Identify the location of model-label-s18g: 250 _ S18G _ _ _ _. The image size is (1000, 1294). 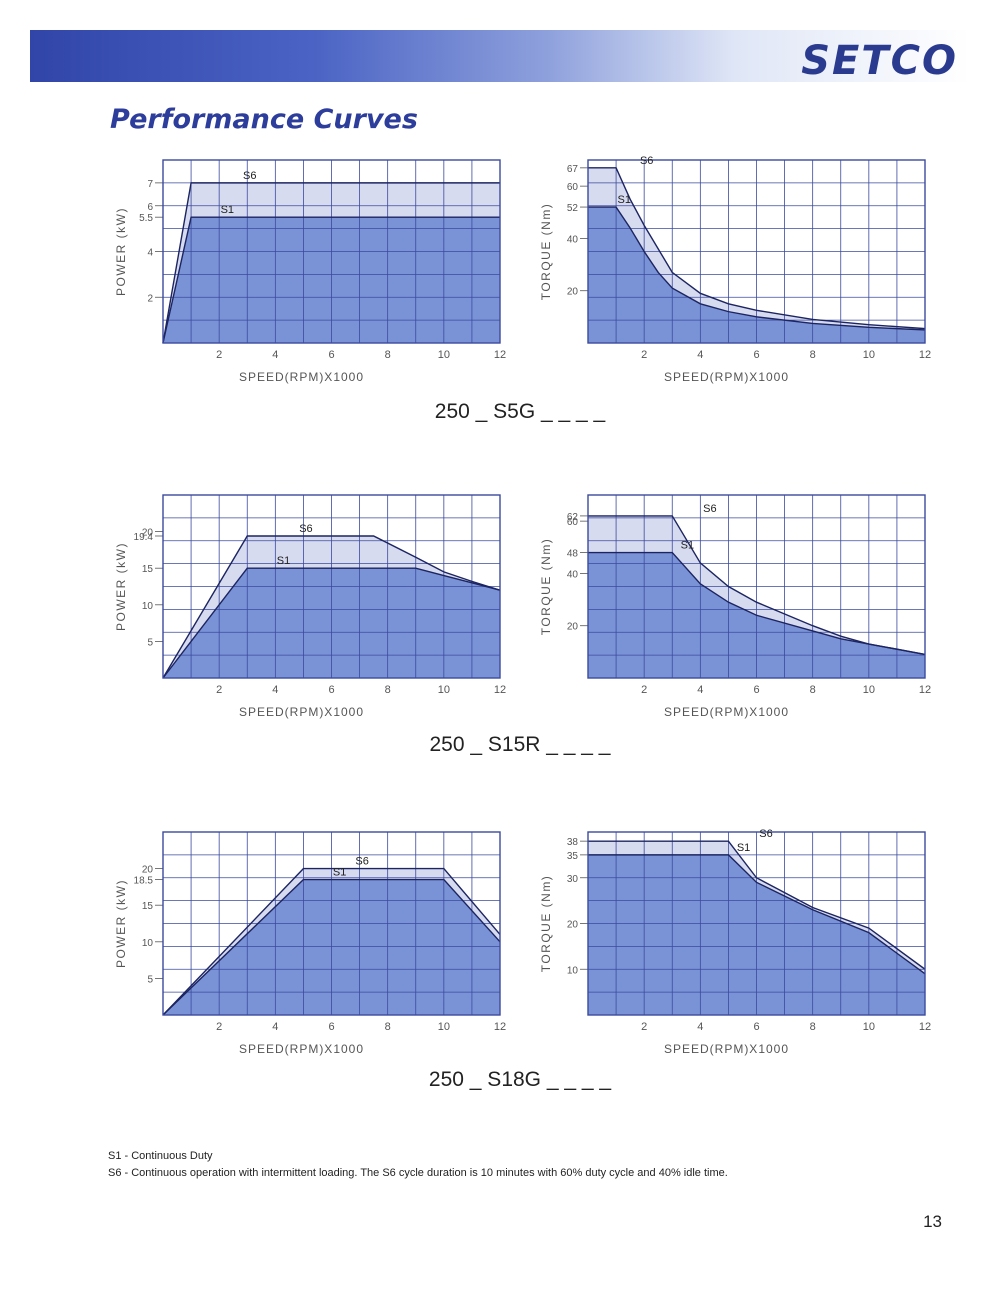
(520, 1079).